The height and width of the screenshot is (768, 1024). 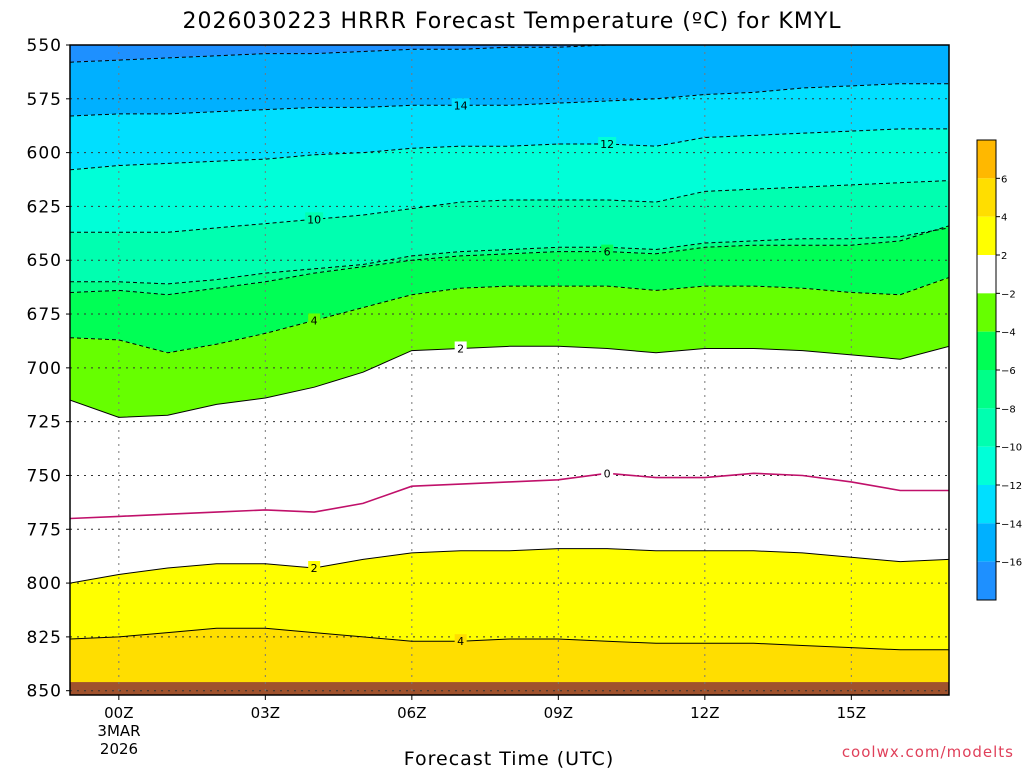 I want to click on band-coldest, so click(x=509, y=54).